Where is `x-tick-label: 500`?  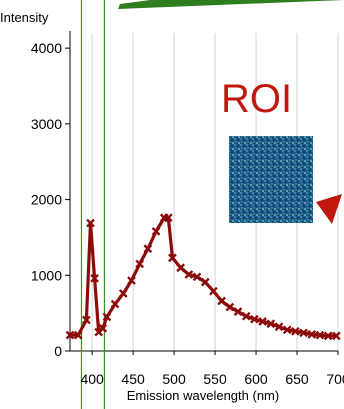 x-tick-label: 500 is located at coordinates (174, 379).